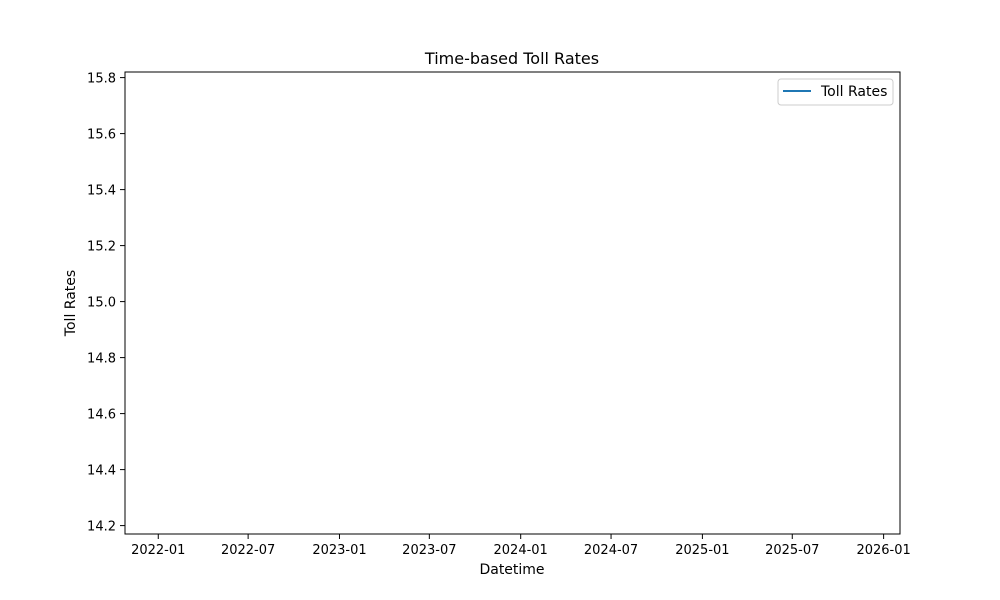 The height and width of the screenshot is (600, 1000). I want to click on y-tick-label: 15.0, so click(101, 303).